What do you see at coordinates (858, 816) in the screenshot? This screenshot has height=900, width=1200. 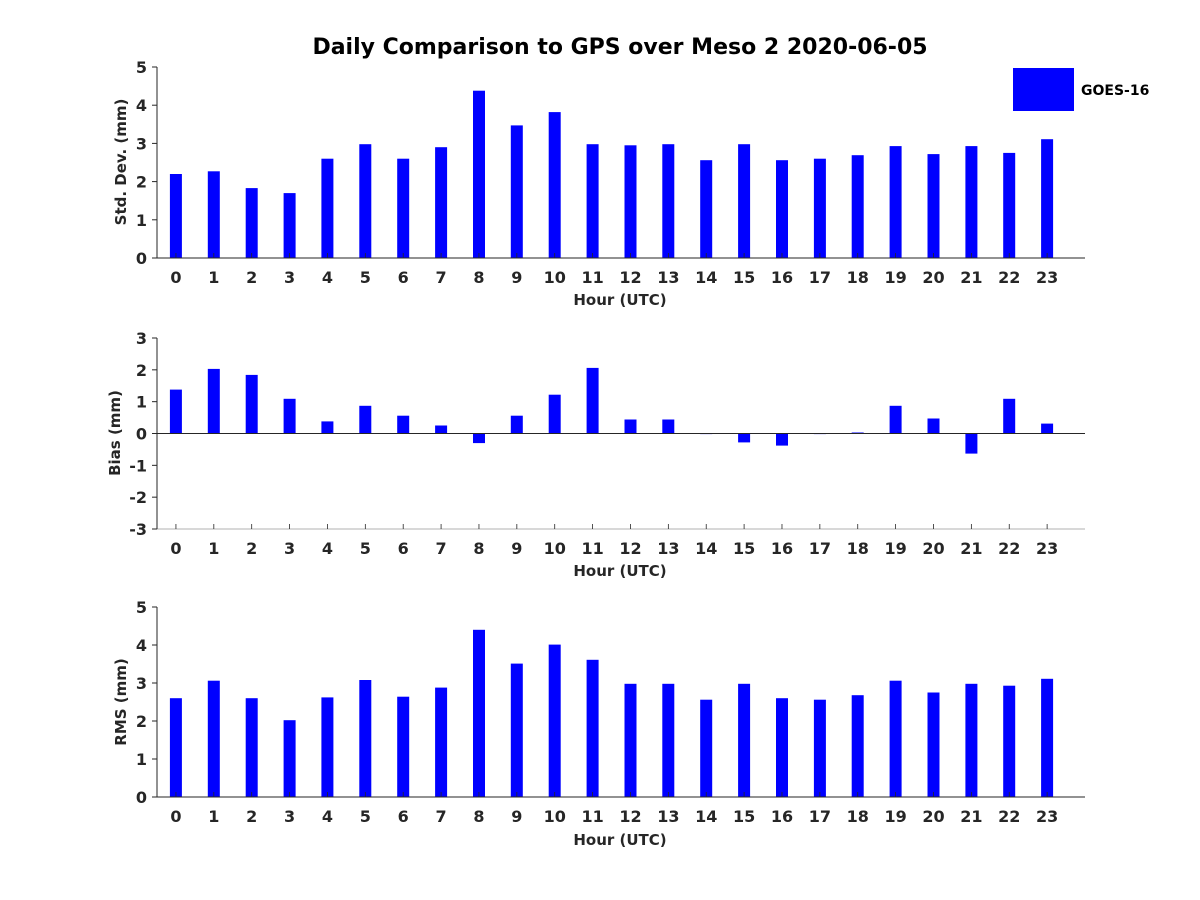 I see `rms-xtick-label: 18` at bounding box center [858, 816].